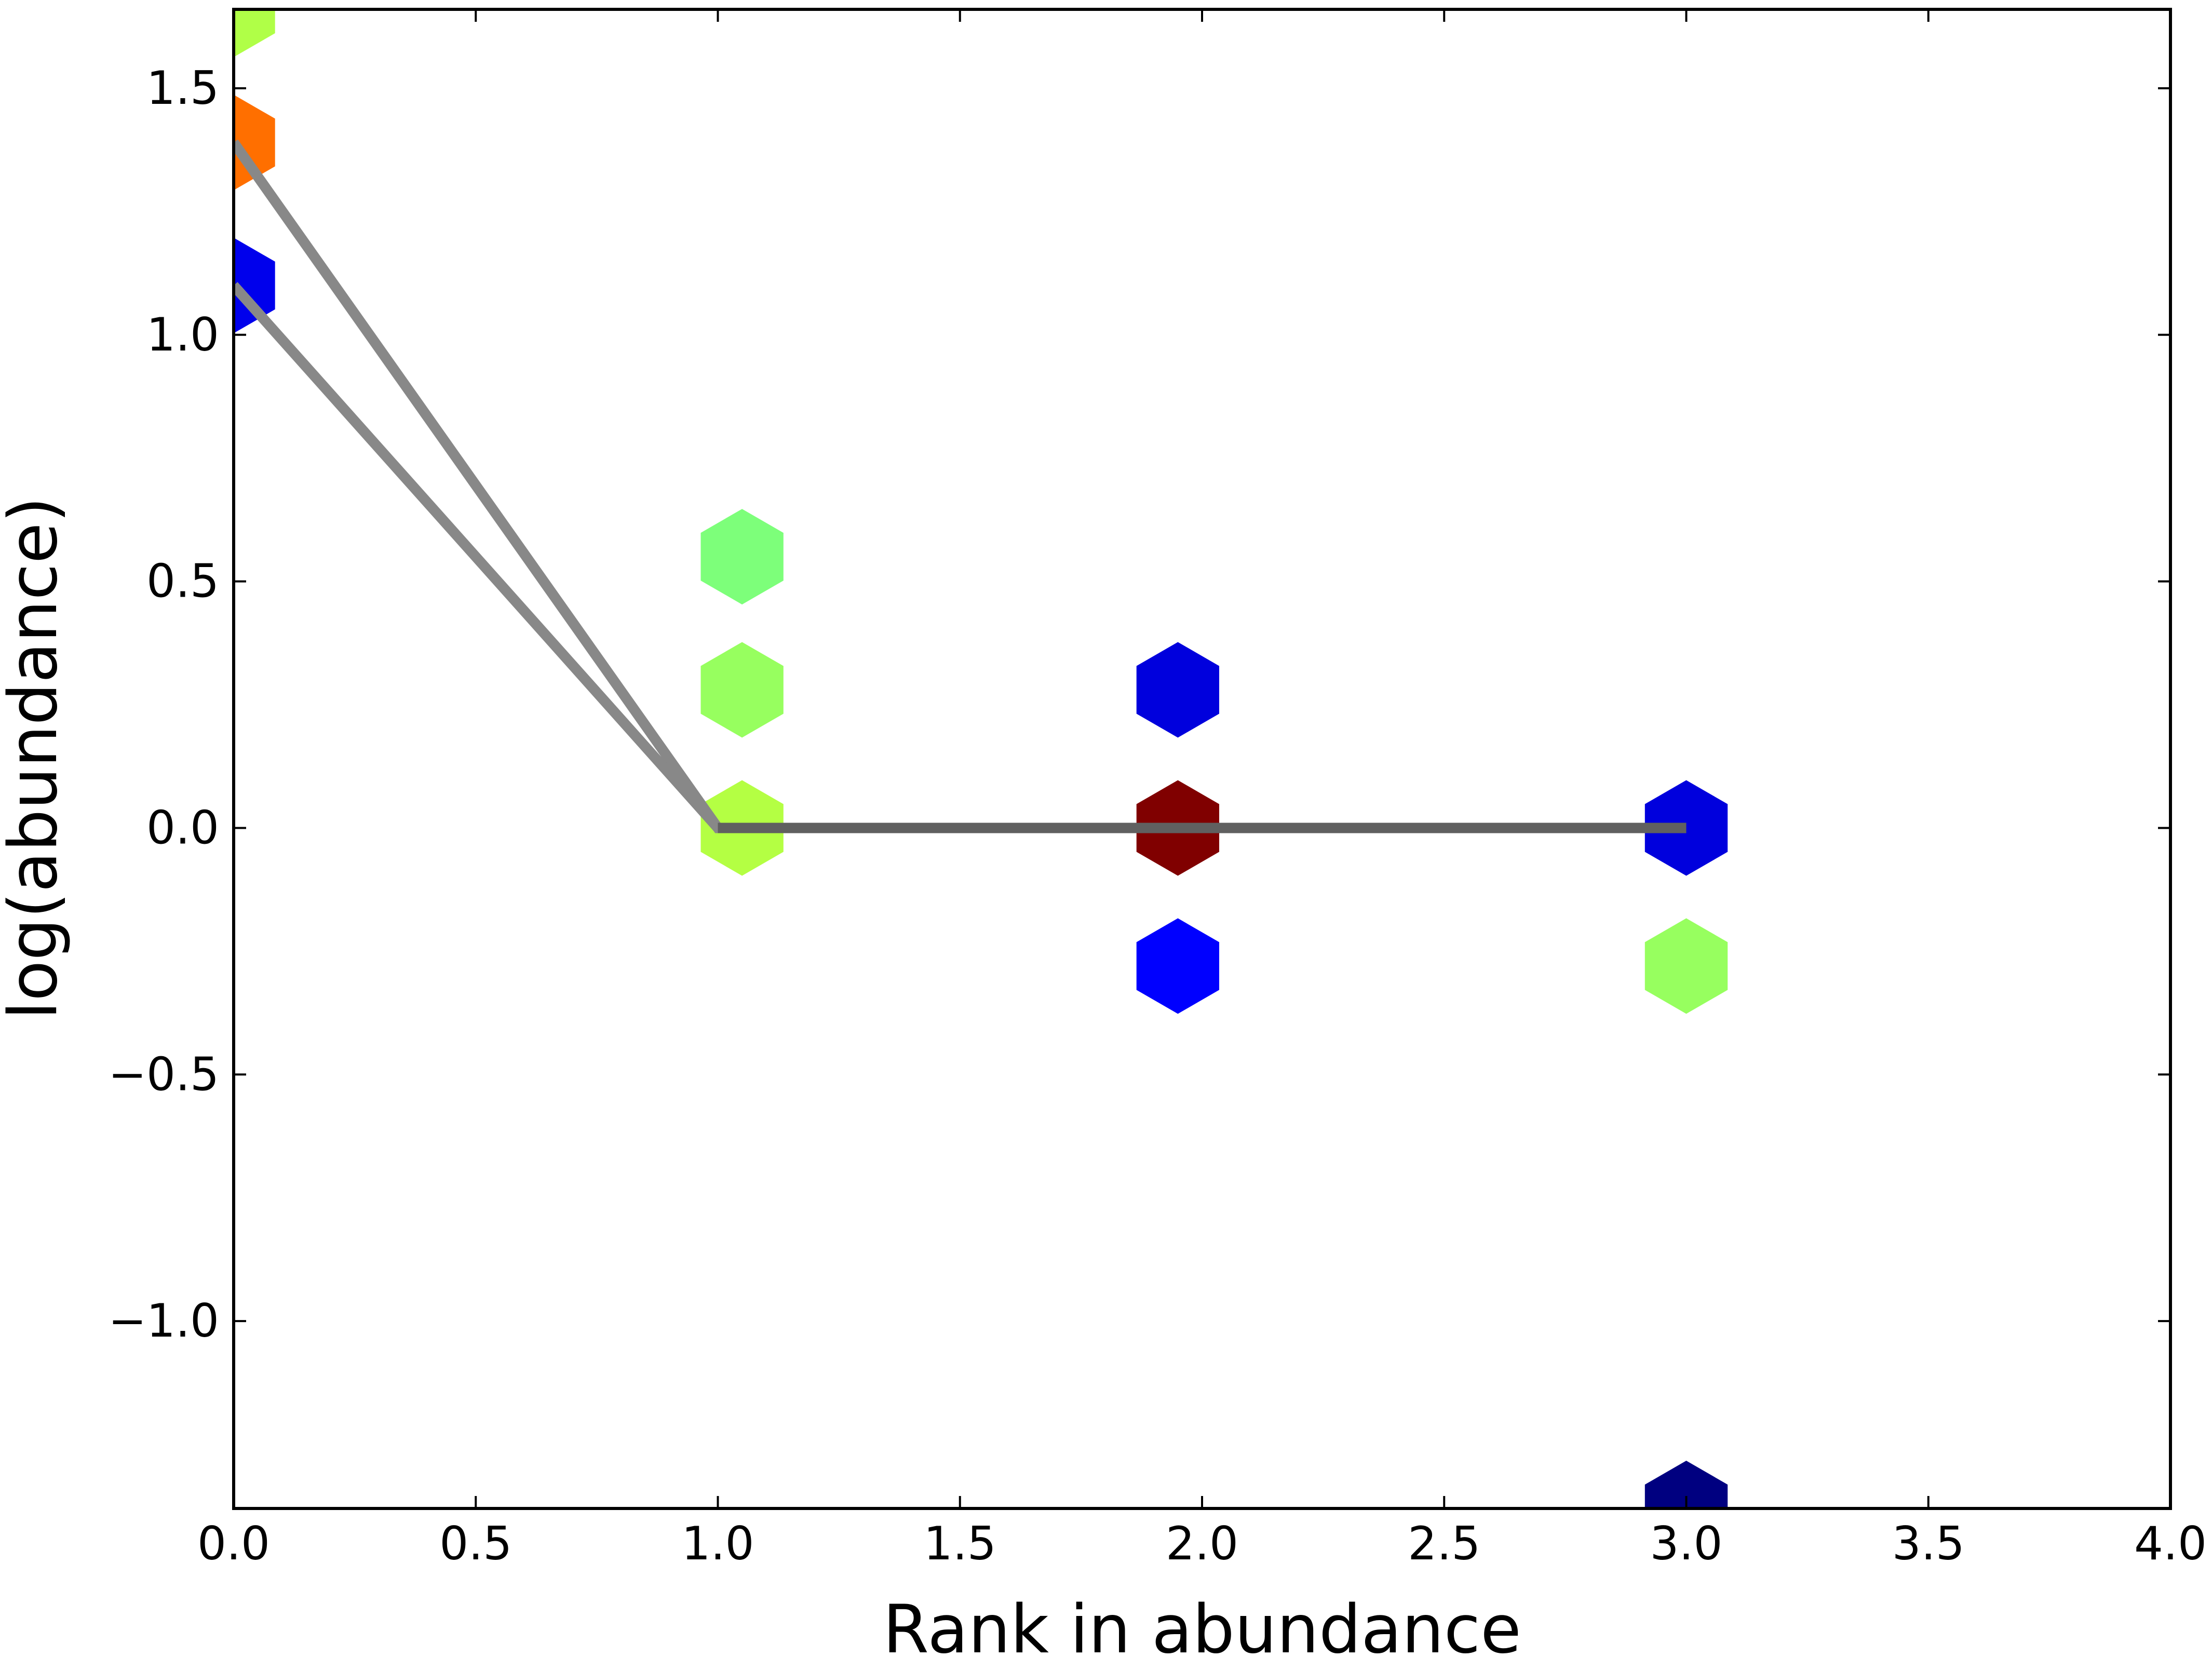 This screenshot has width=2212, height=1671. Describe the element at coordinates (233, 1543) in the screenshot. I see `x-tick-label: 0.0` at that location.